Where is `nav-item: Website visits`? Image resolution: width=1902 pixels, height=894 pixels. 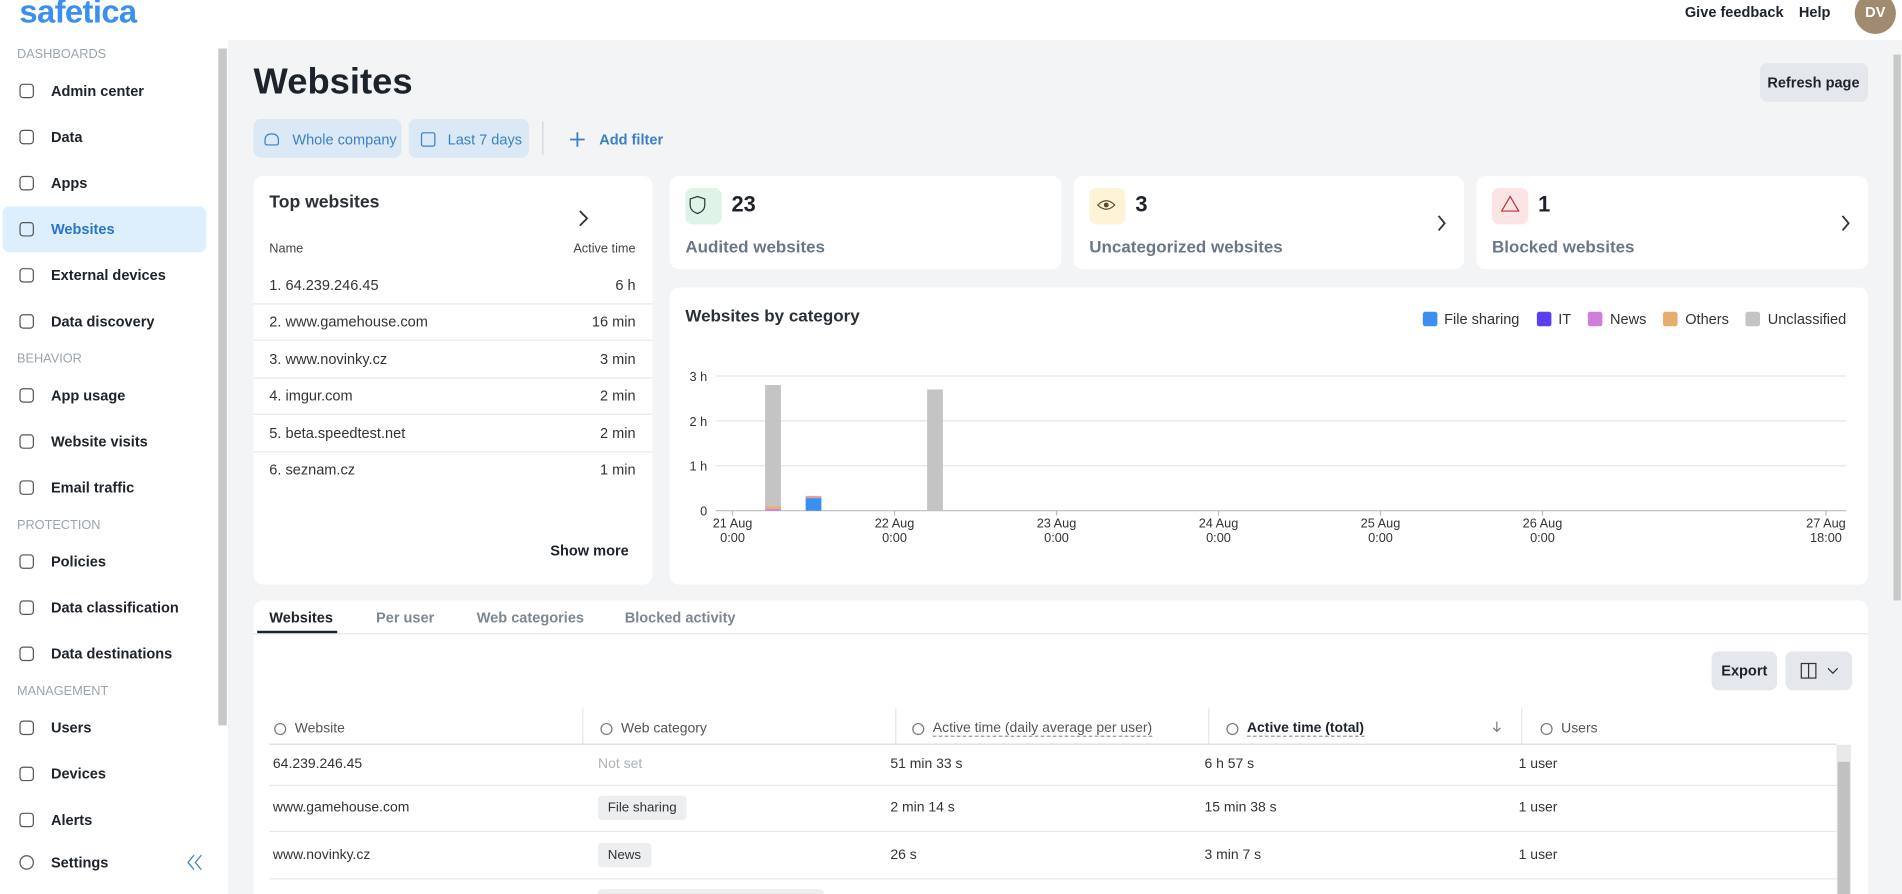 nav-item: Website visits is located at coordinates (99, 442).